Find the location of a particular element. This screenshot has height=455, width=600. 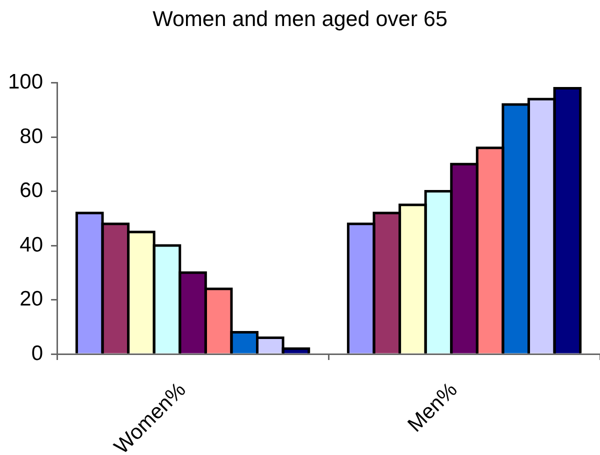

y-tick-label: 40 is located at coordinates (32, 244).